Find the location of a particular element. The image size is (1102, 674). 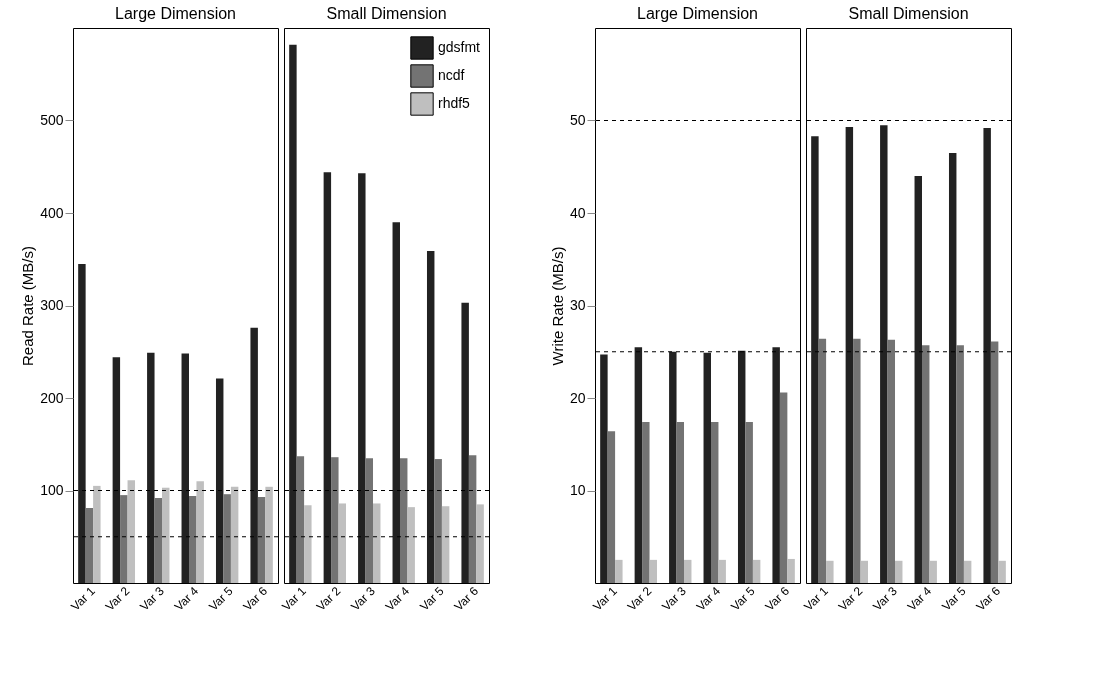

y-tick-label: 40 is located at coordinates (577, 212).